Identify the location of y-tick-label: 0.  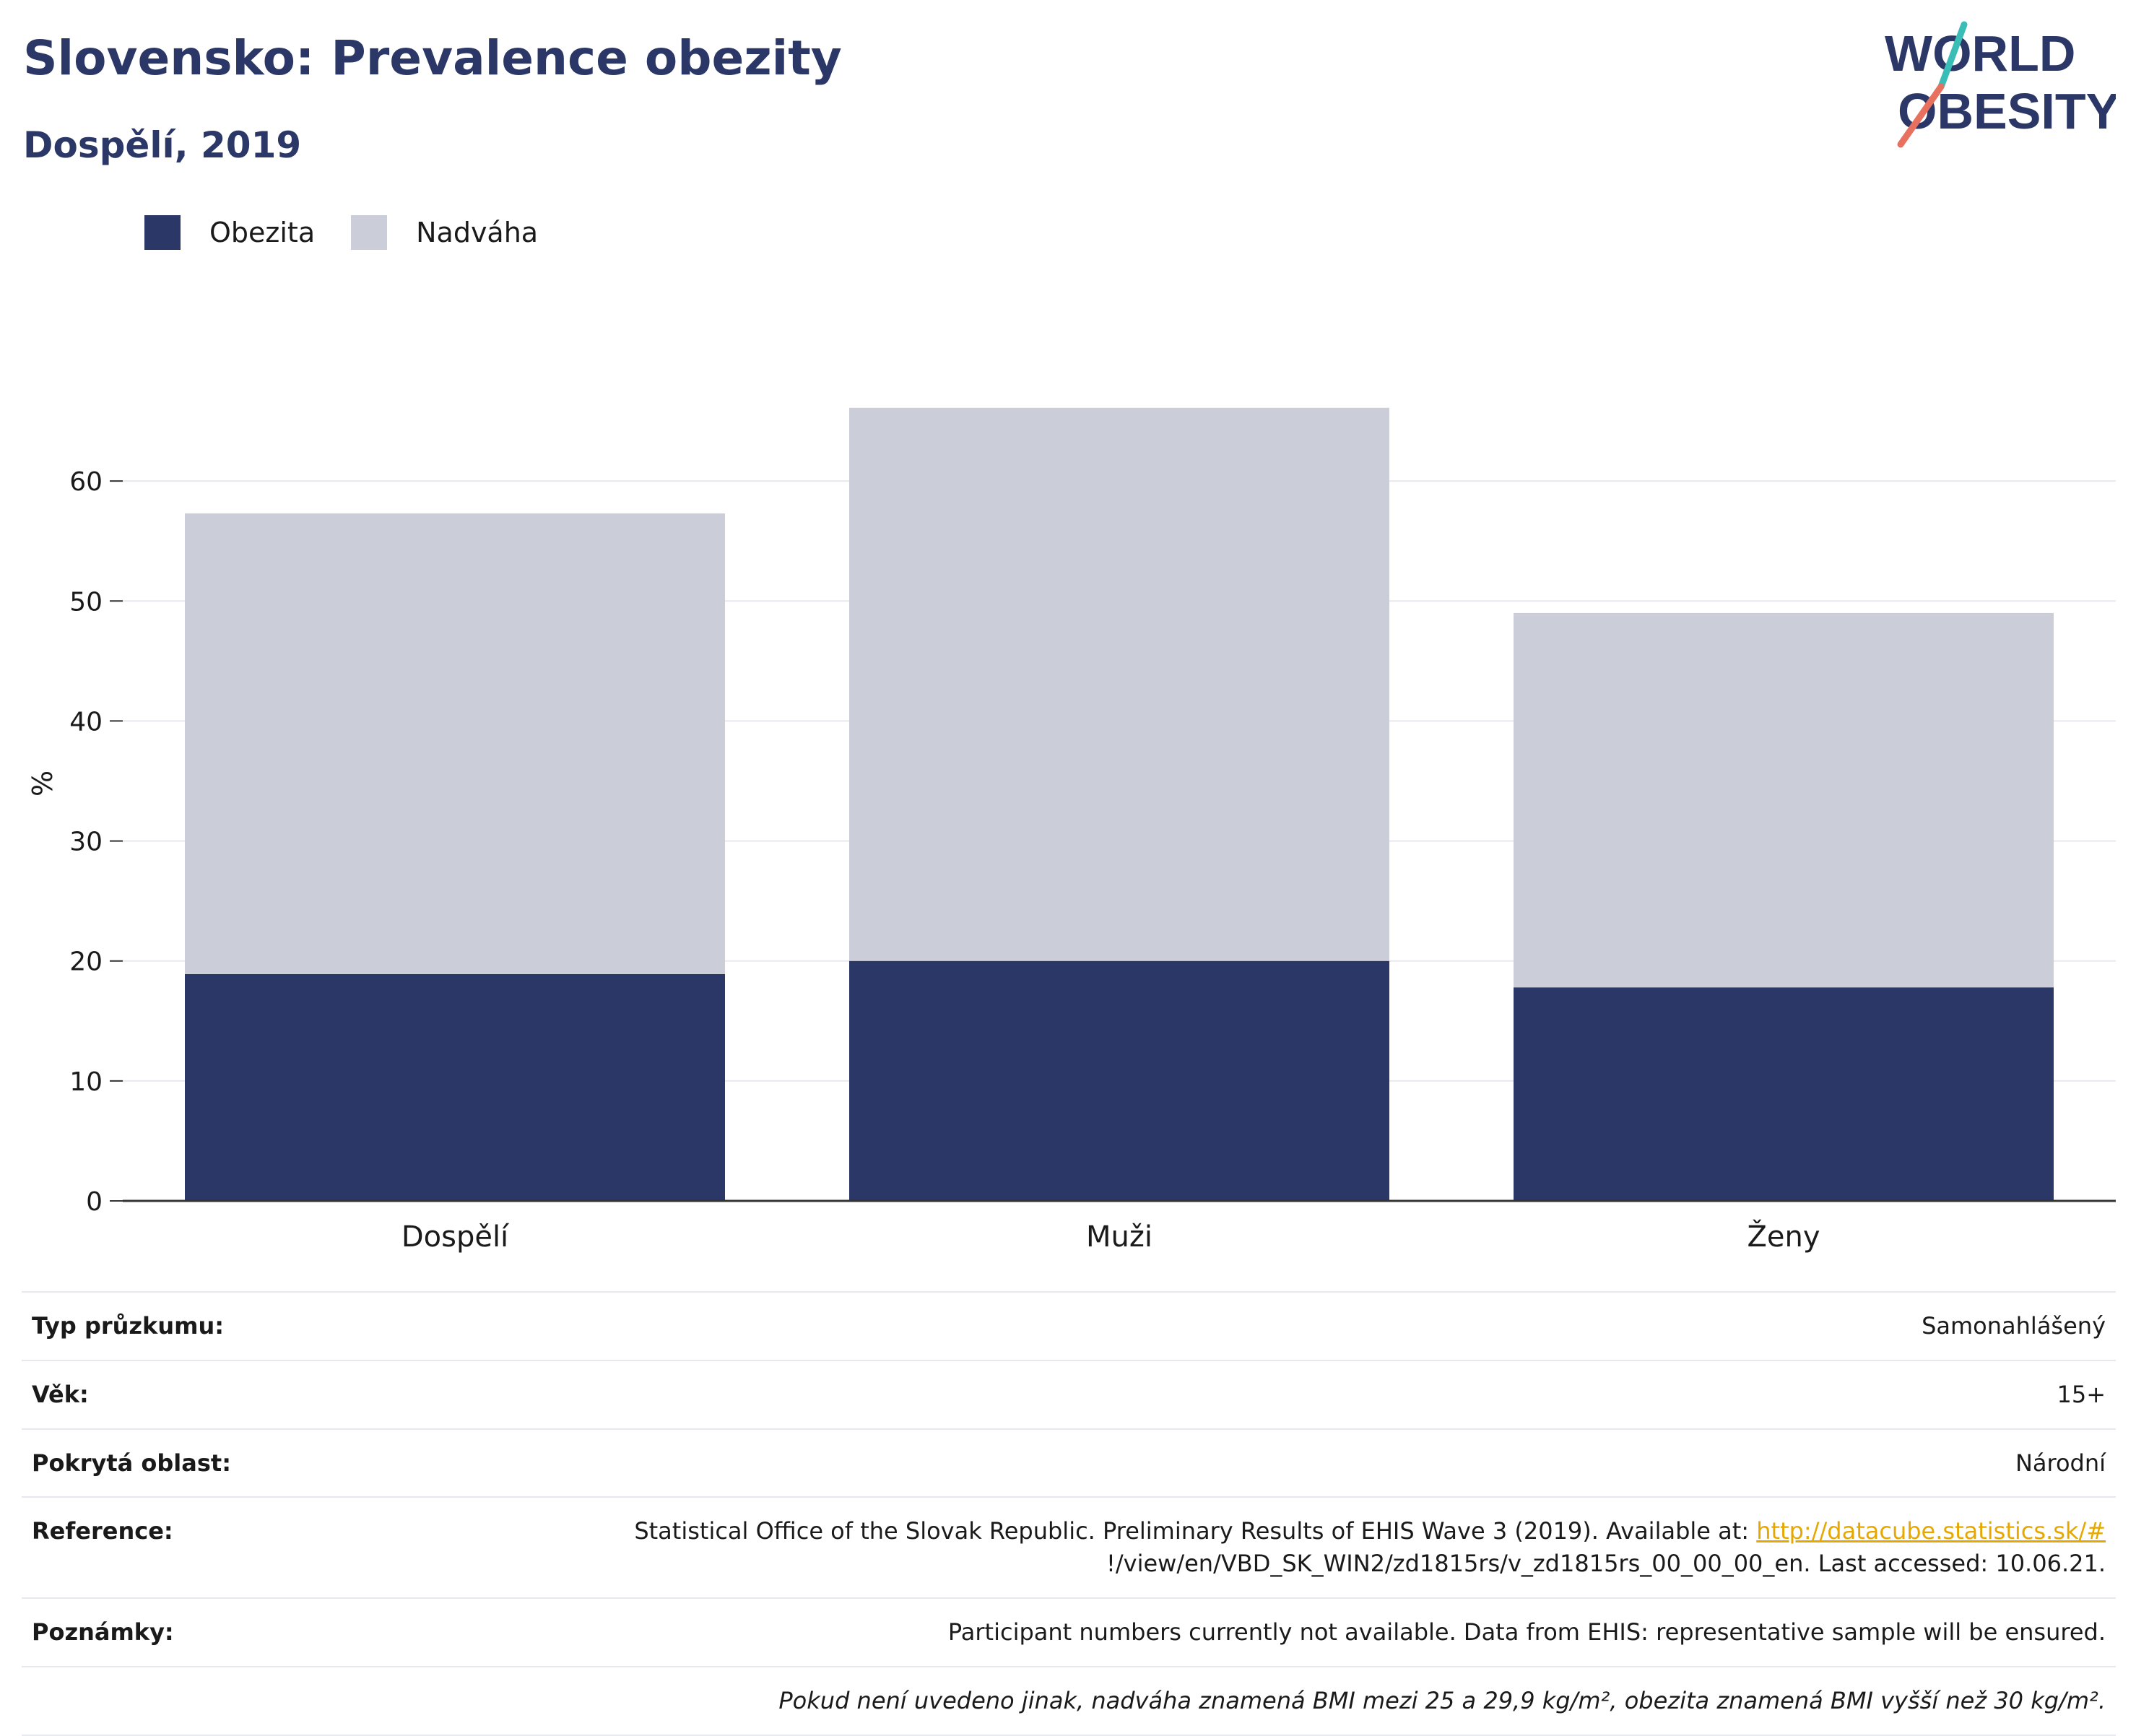
(95, 1202).